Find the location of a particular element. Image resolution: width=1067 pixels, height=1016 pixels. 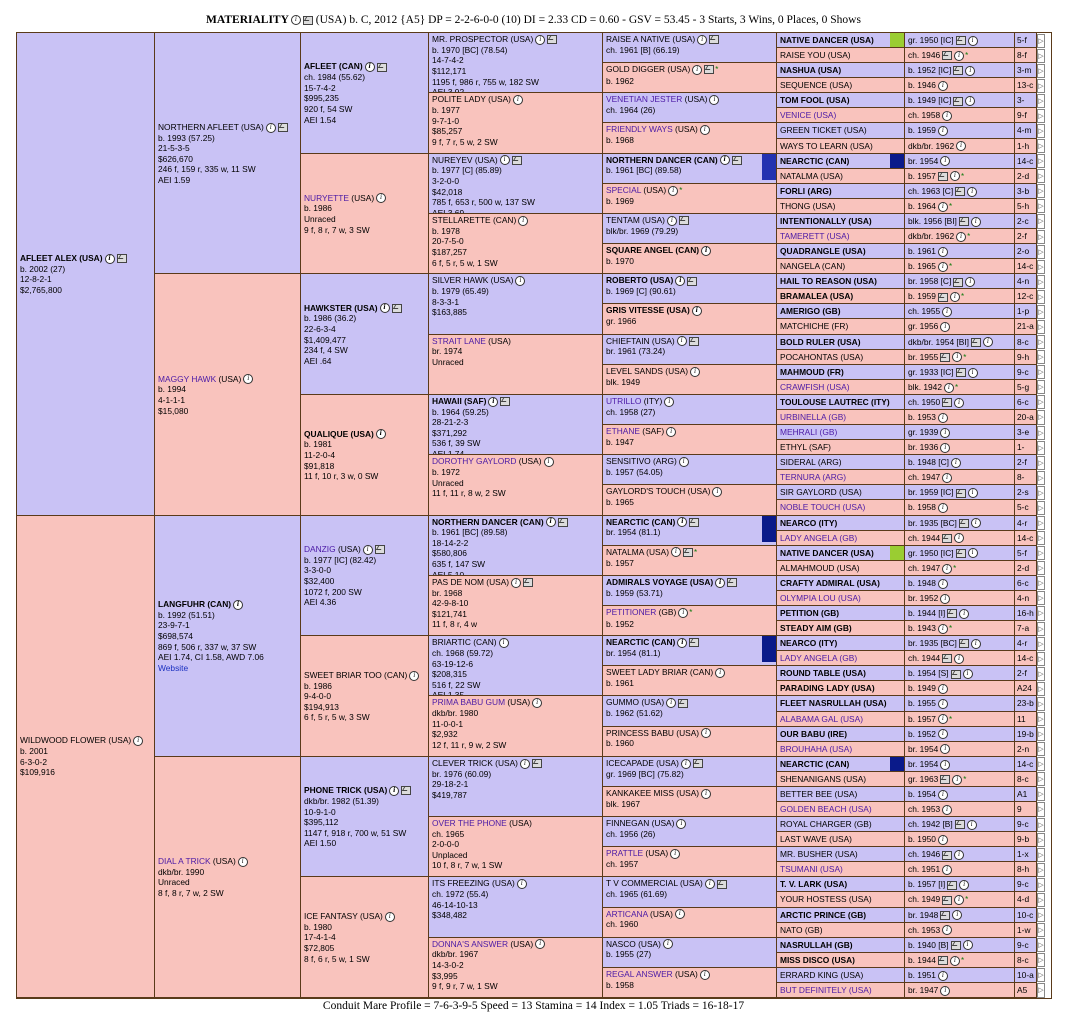

ancestor-name: NEARCTIC (CAN) i is located at coordinates (689, 642).